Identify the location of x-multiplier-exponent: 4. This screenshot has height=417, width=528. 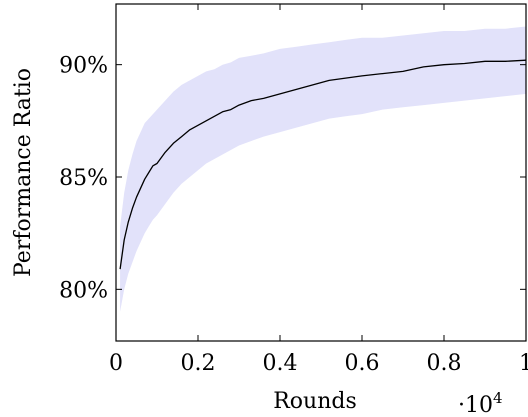
(498, 398).